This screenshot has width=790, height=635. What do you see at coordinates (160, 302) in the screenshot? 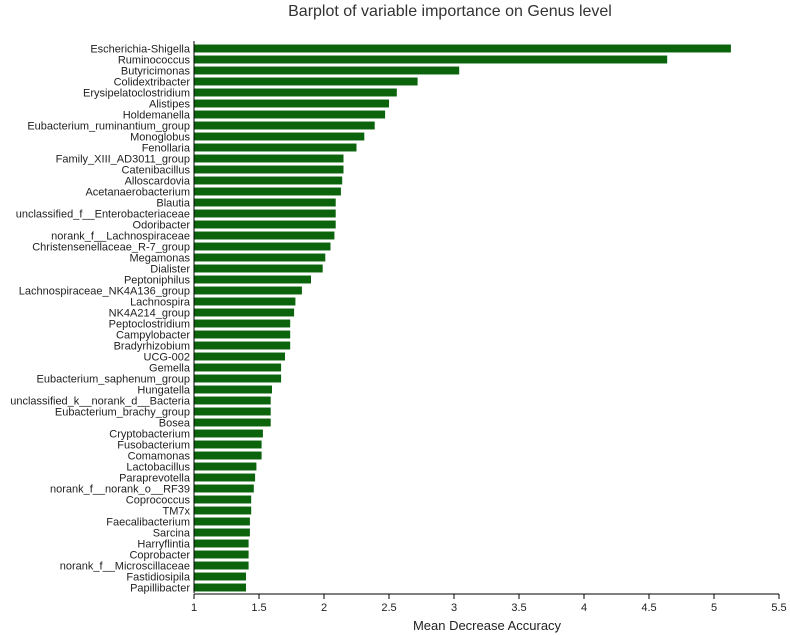
I see `category-label: Lachnospira` at bounding box center [160, 302].